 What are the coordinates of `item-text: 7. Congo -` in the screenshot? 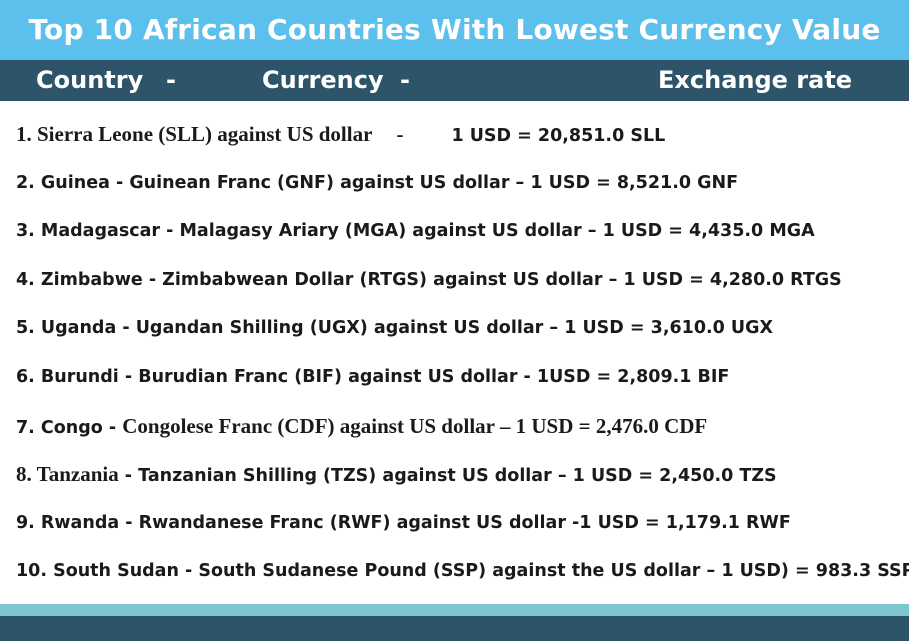 It's located at (69, 427).